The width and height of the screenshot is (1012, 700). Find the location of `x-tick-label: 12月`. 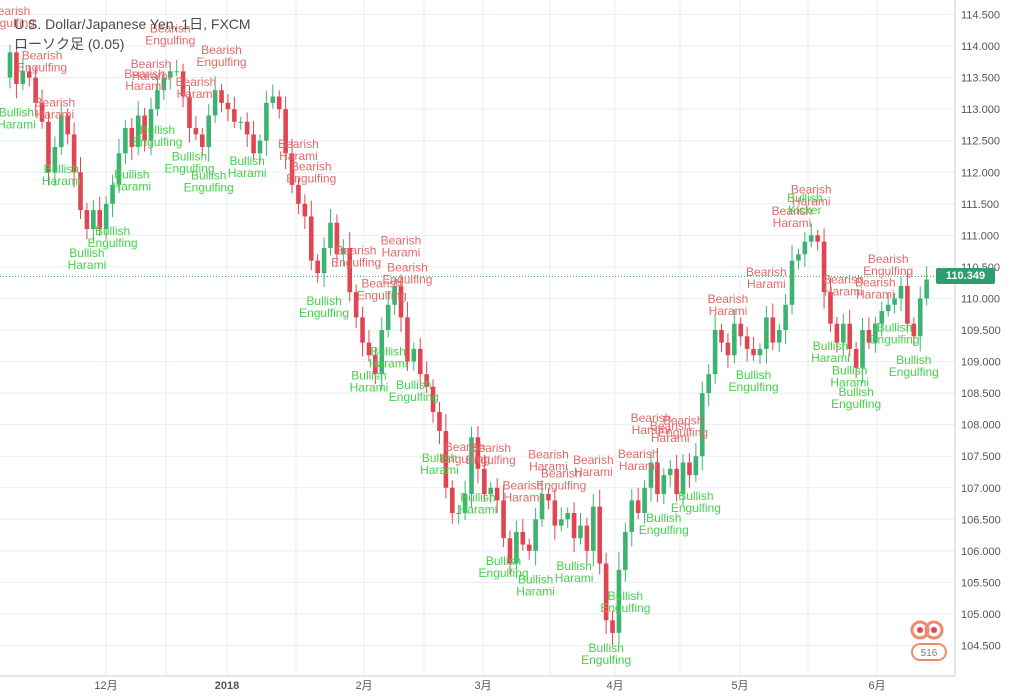

x-tick-label: 12月 is located at coordinates (105, 686).